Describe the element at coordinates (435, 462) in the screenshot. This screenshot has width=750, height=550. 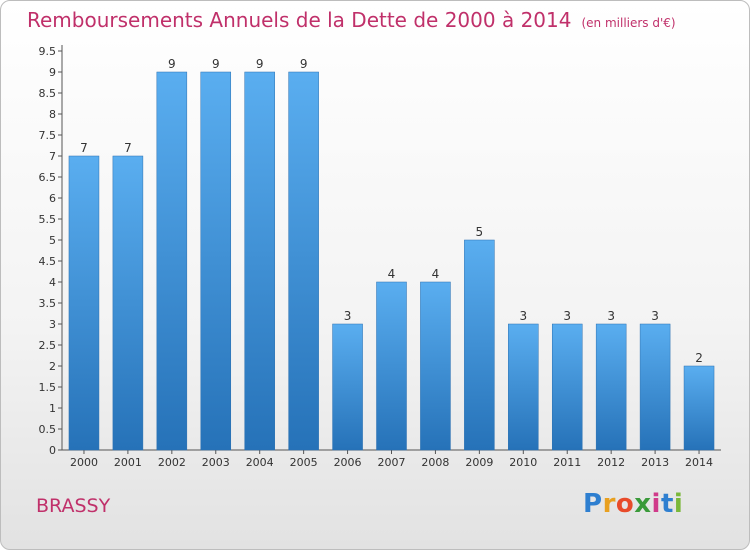
I see `x-tick-label: 2008` at that location.